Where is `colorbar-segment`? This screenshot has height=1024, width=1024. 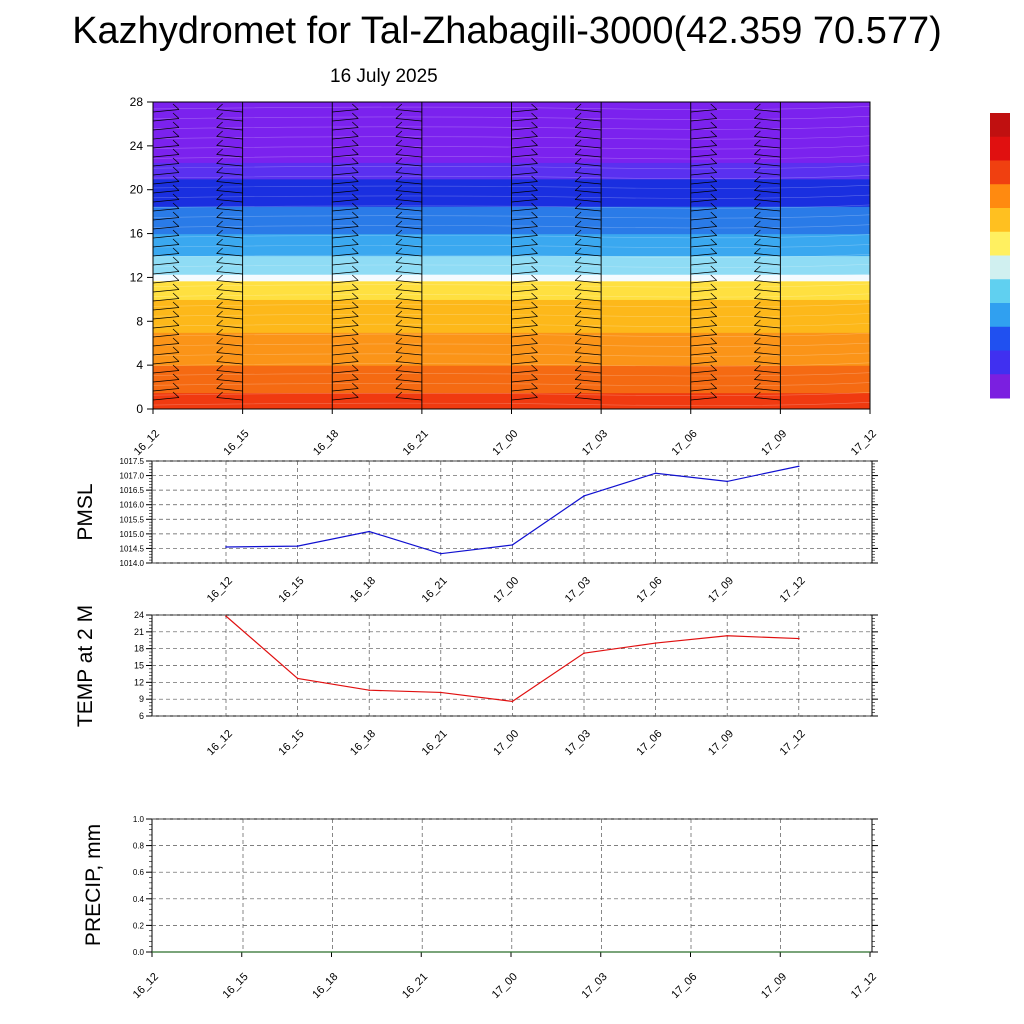 colorbar-segment is located at coordinates (1000, 220).